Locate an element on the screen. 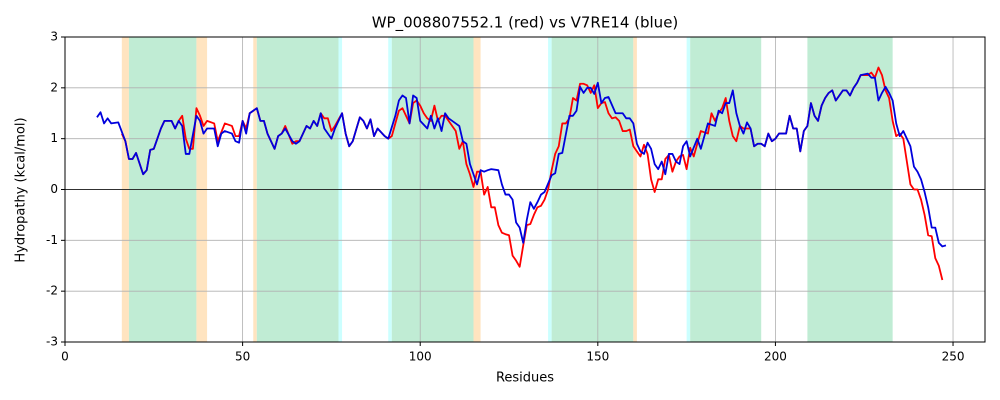 The image size is (1000, 400). x-tick-label: 0 is located at coordinates (65, 357).